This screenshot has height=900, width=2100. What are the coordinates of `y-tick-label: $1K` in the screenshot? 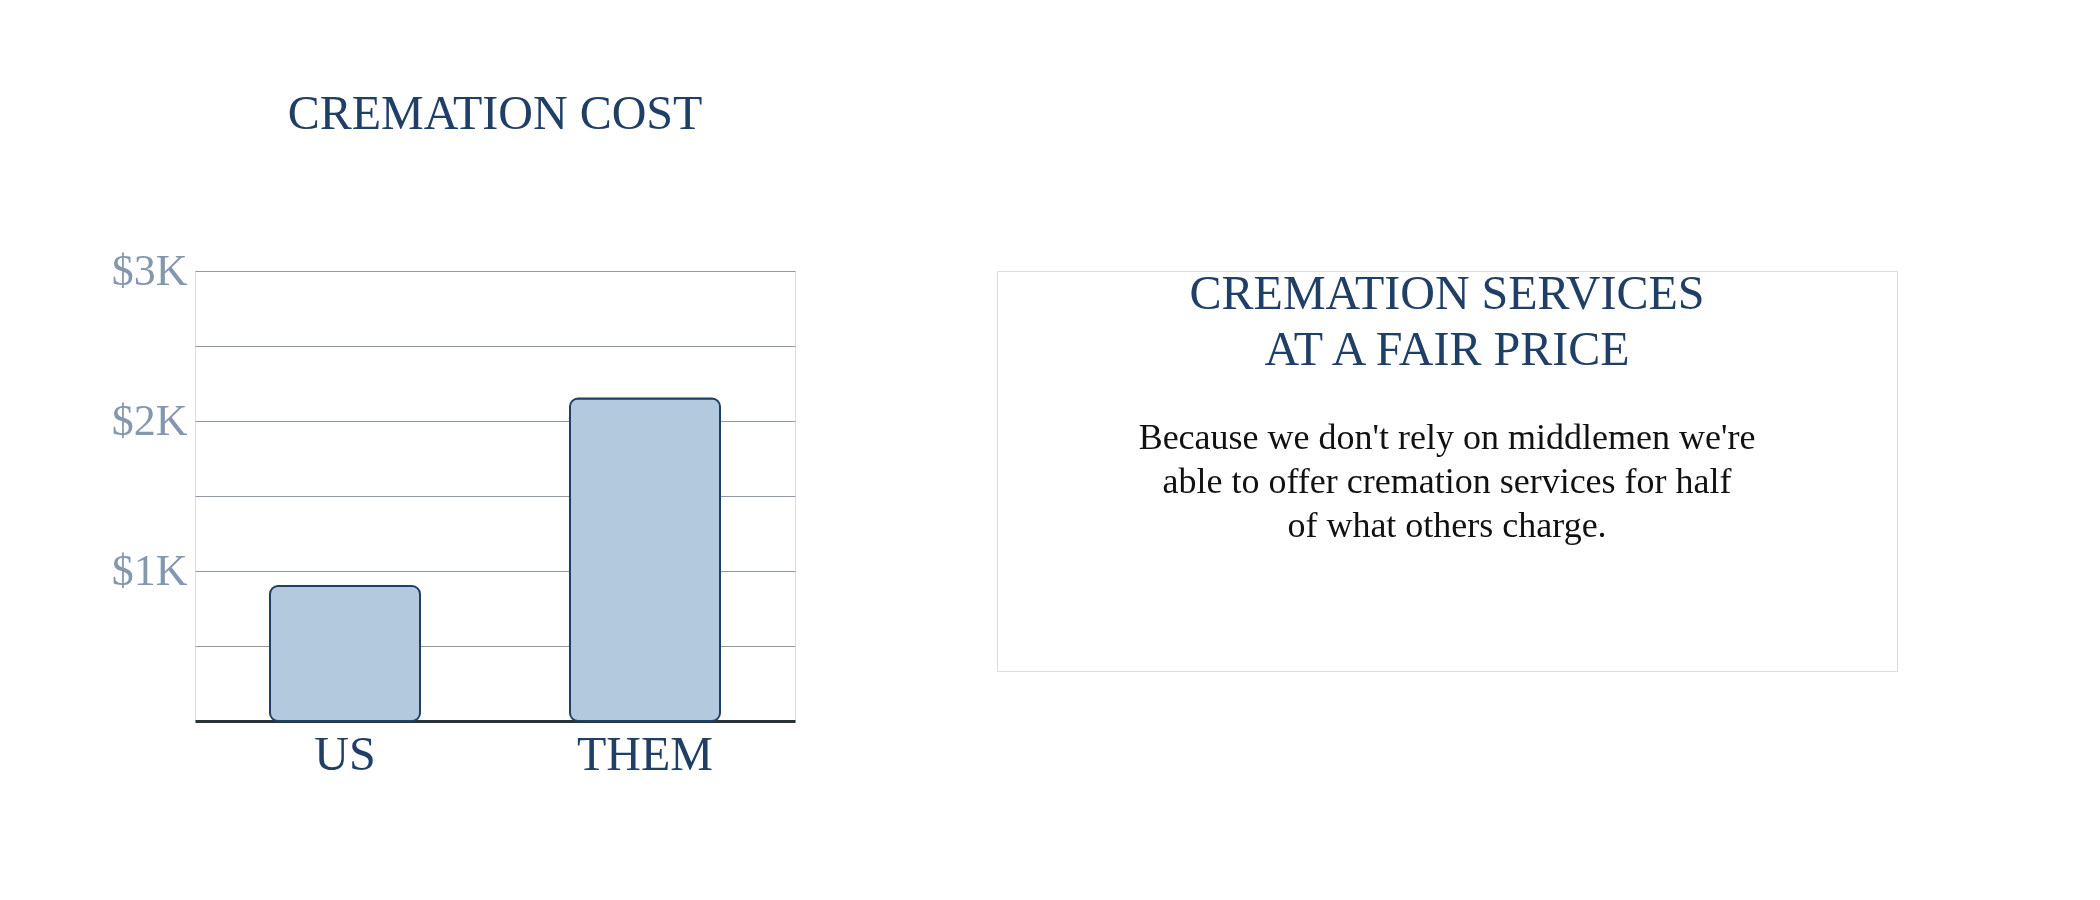 It's located at (149, 570).